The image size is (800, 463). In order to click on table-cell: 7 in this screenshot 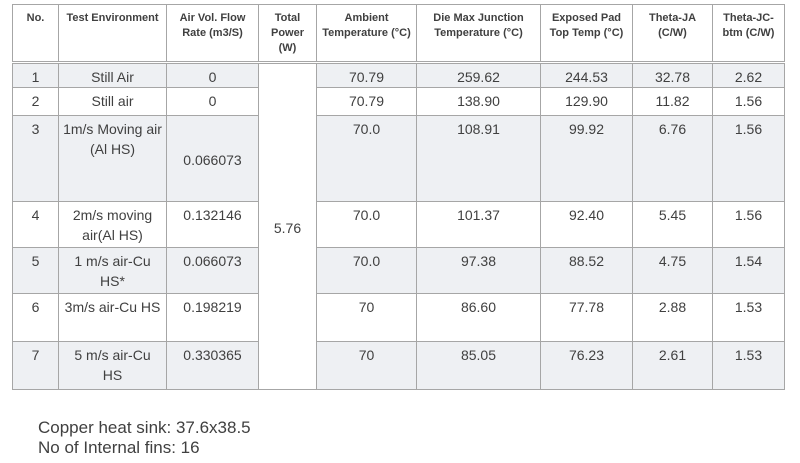, I will do `click(35, 365)`.